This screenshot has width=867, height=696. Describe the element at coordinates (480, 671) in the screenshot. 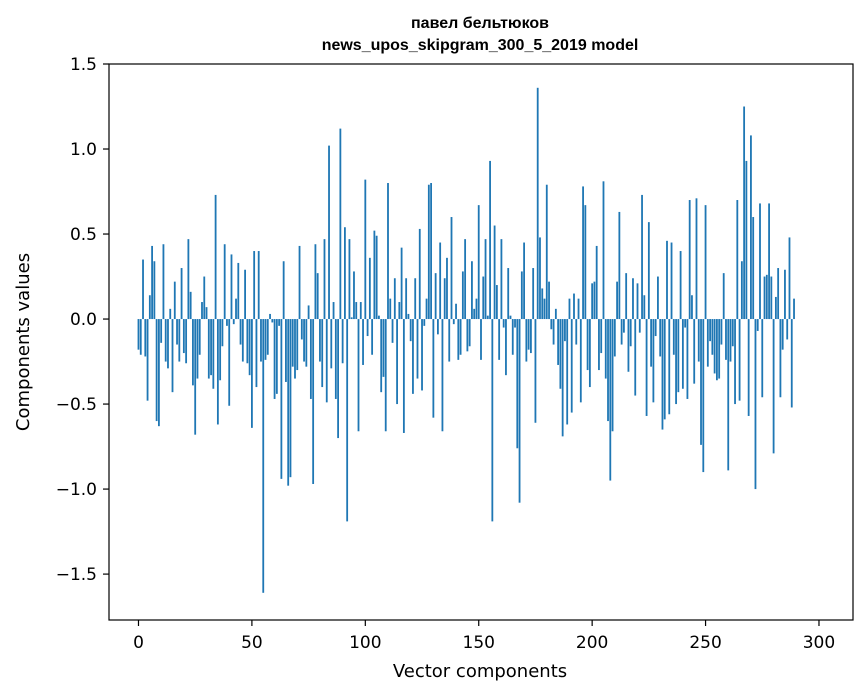

I see `x-axis-label: Vector components` at that location.